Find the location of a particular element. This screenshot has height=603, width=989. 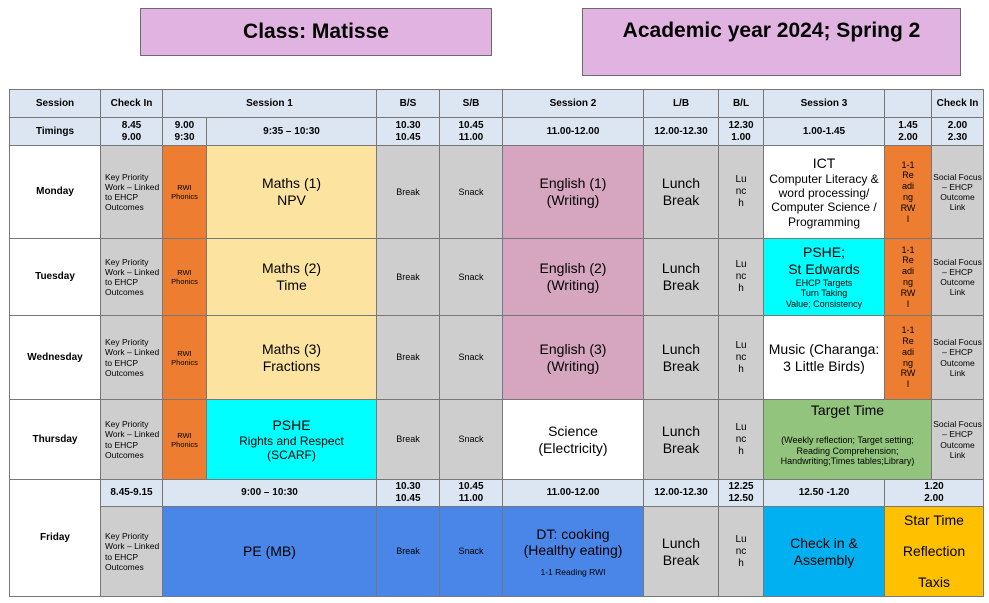

timing-bs: 10.30 10.45 is located at coordinates (408, 131).